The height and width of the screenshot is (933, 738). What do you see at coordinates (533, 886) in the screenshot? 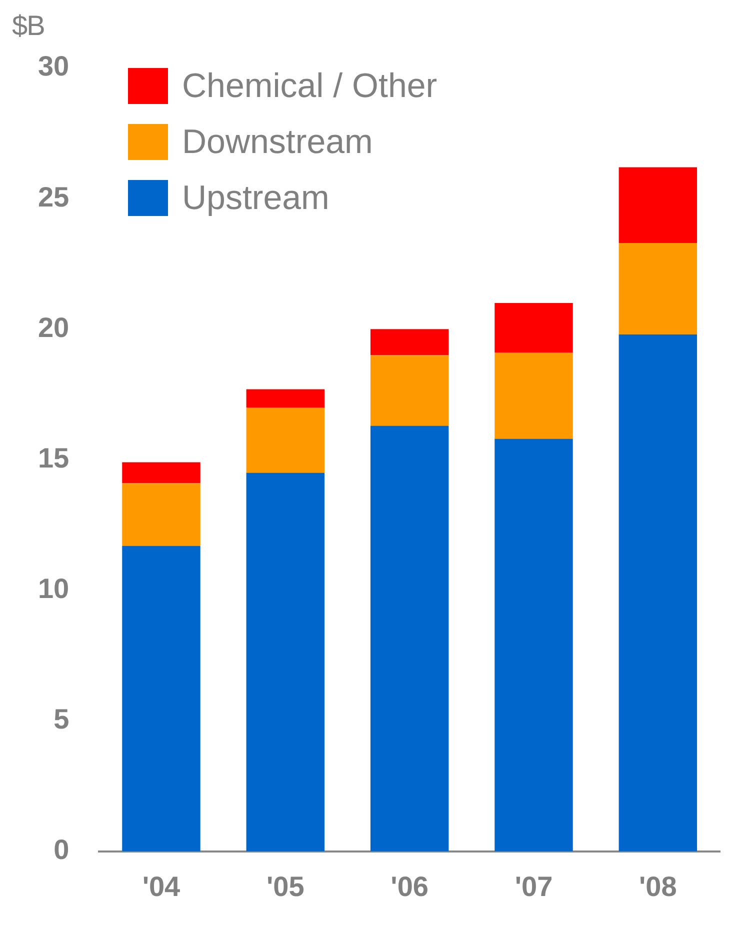
I see `x-tick-label: '07` at bounding box center [533, 886].